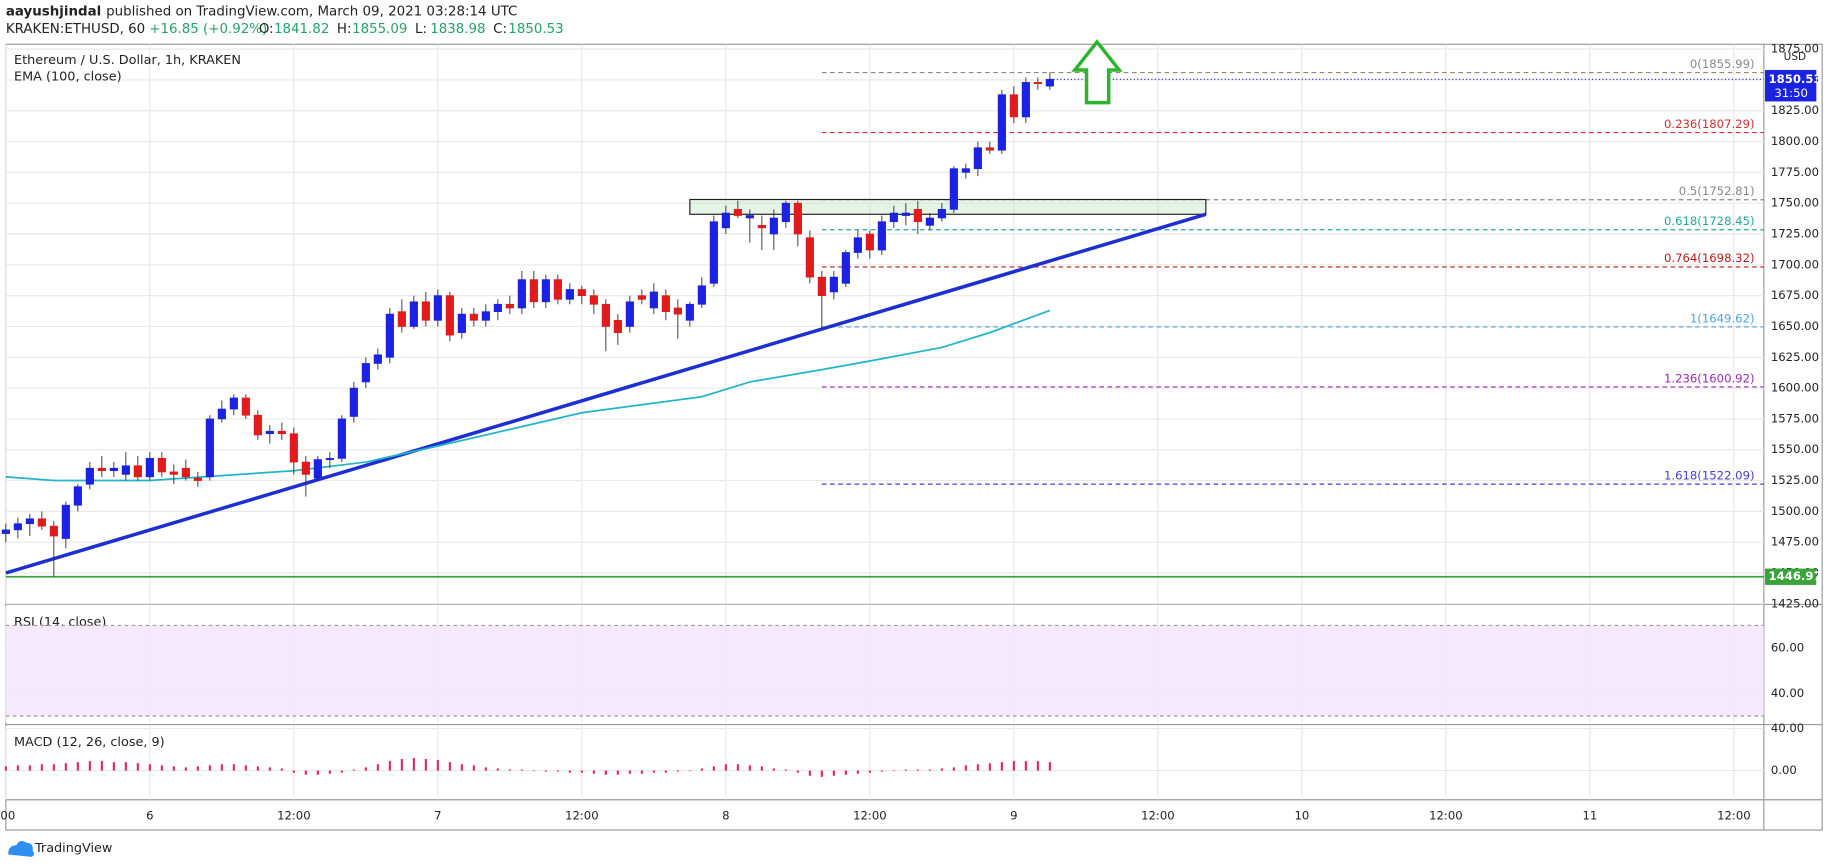 Image resolution: width=1828 pixels, height=867 pixels. Describe the element at coordinates (1722, 64) in the screenshot. I see `fib-label: 0(1855.99)` at that location.